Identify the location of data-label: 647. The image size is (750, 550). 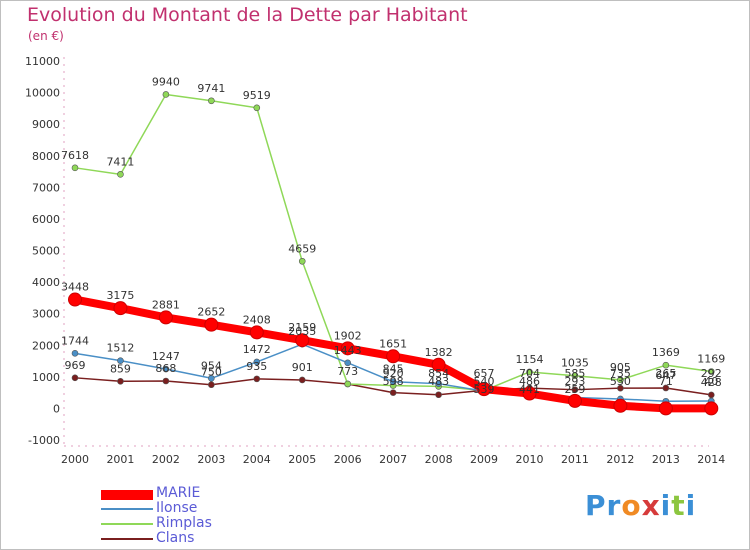
(665, 375).